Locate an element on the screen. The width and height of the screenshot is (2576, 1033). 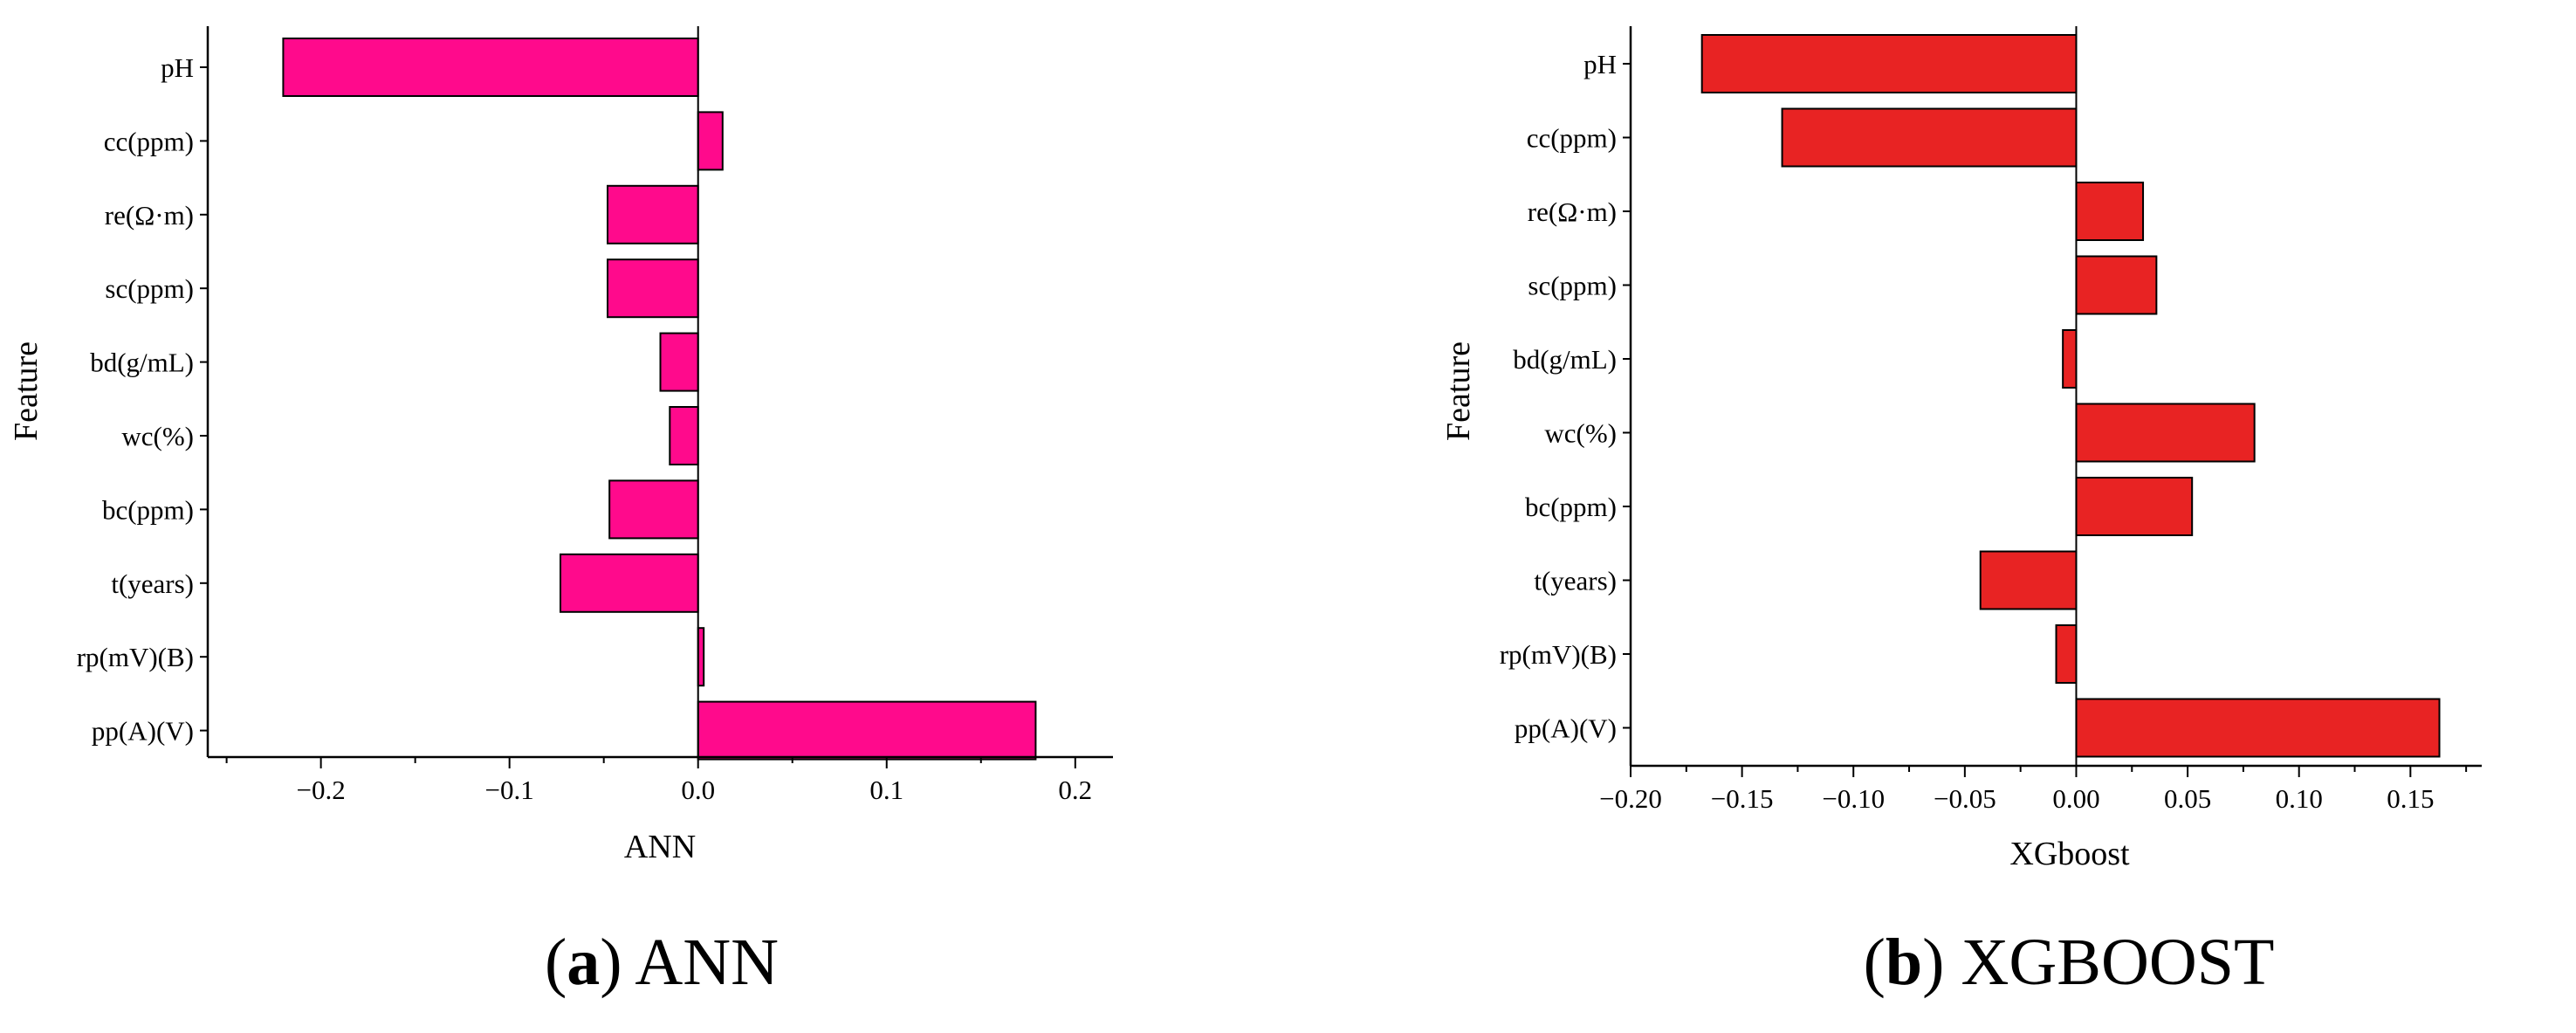
ann-x-tick-label-0: −0.2 is located at coordinates (321, 790).